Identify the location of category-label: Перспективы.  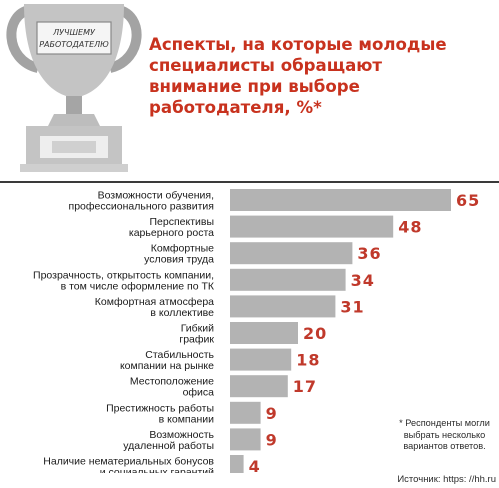
(181, 222).